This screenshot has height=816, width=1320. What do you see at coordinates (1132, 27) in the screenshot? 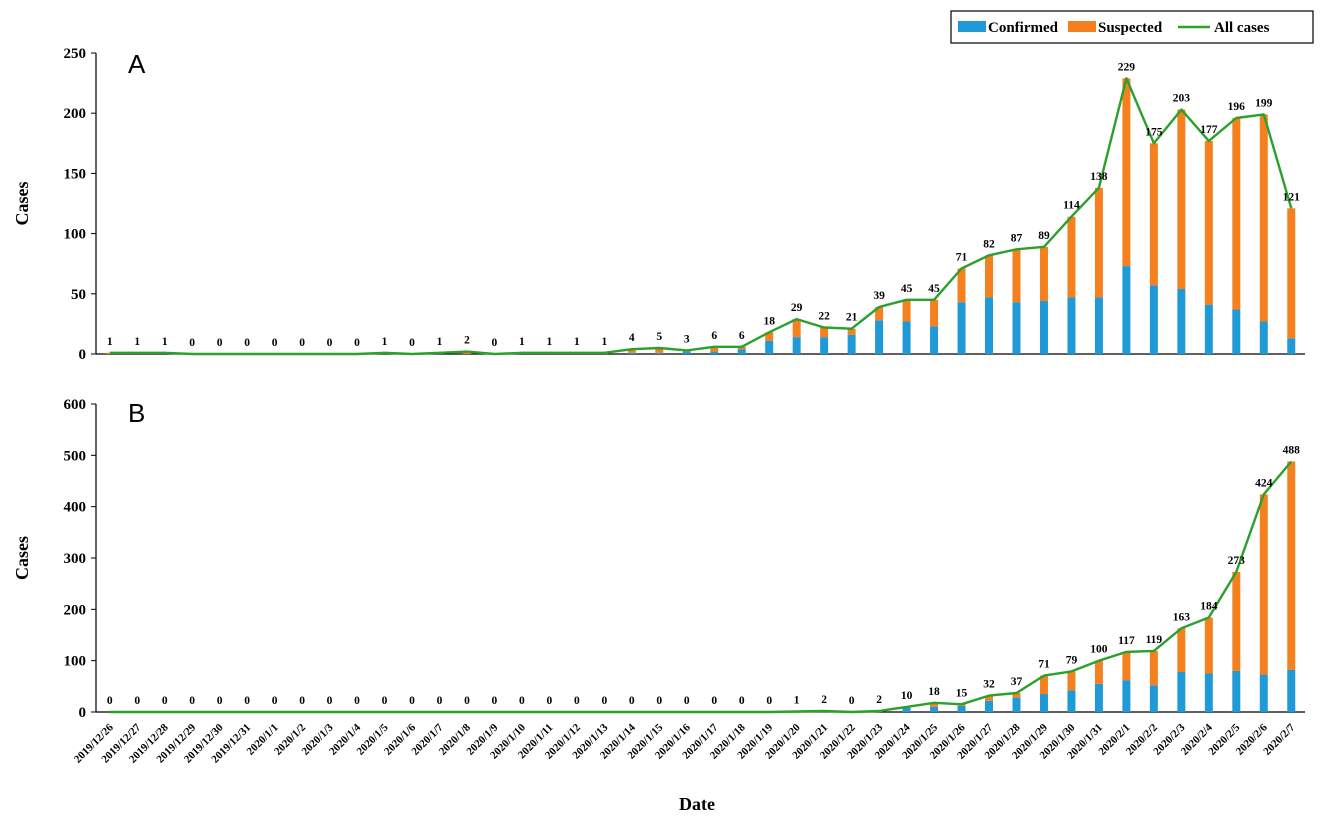
I see `legend-box` at bounding box center [1132, 27].